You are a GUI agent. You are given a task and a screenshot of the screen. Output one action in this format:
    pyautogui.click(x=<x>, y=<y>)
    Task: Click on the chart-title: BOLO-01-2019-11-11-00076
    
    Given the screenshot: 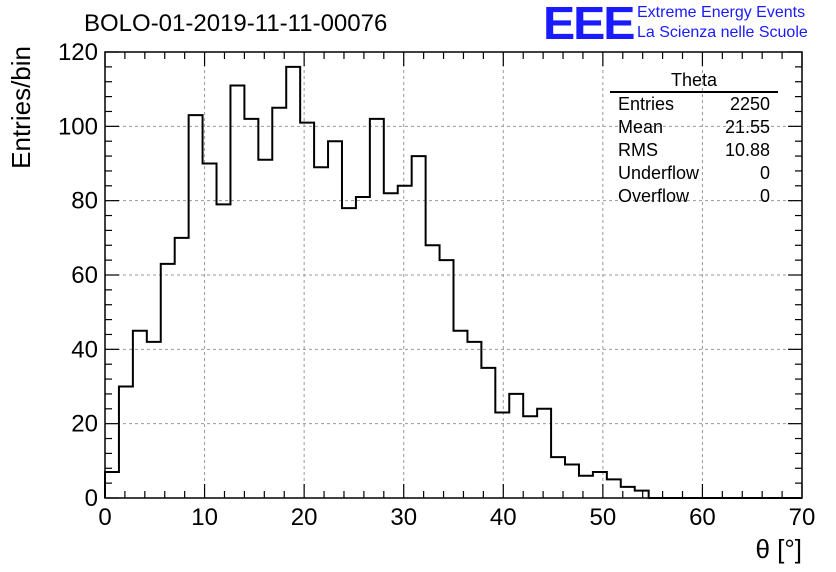 What is the action you would take?
    pyautogui.click(x=236, y=23)
    